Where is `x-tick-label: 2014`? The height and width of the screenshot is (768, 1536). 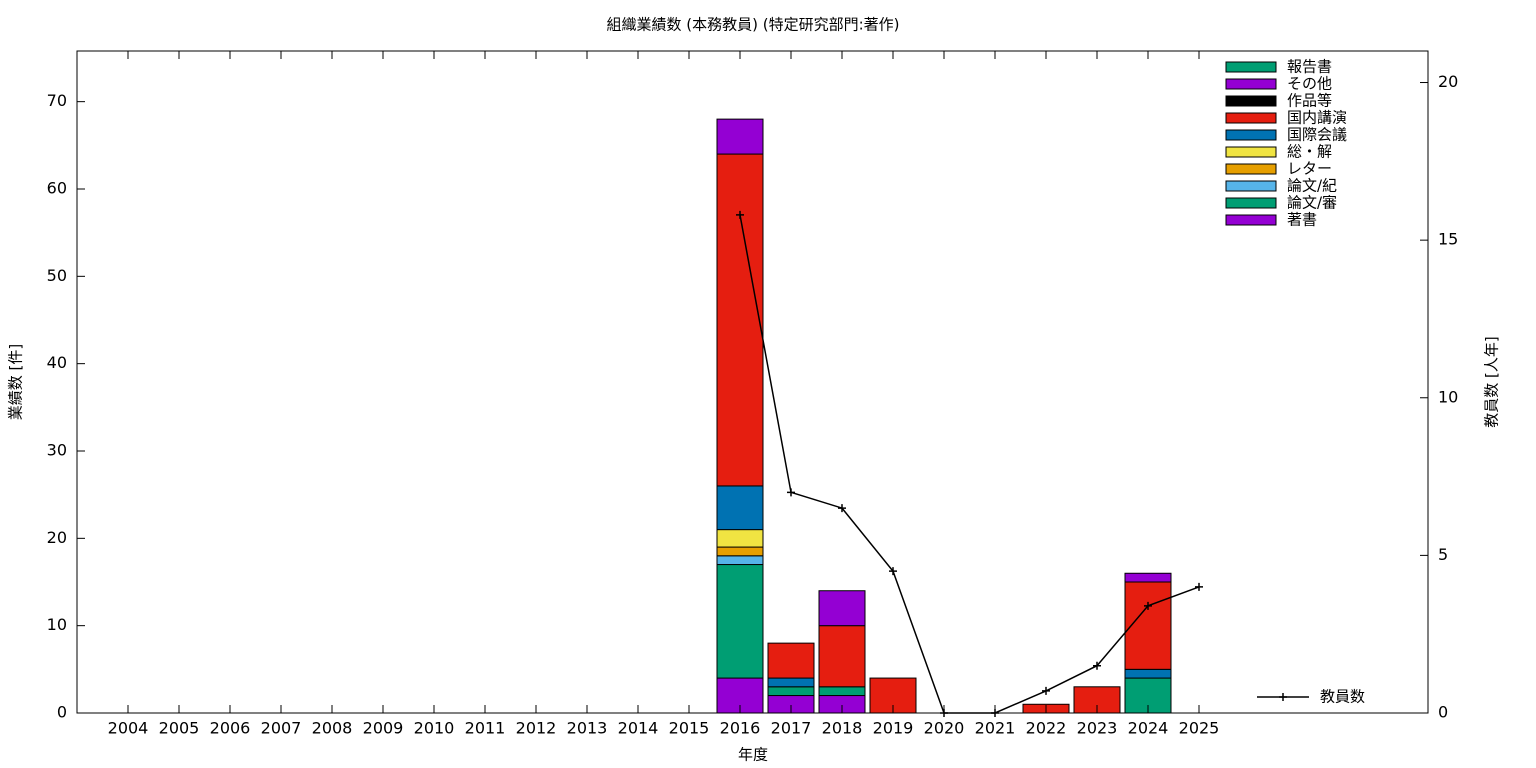 x-tick-label: 2014 is located at coordinates (638, 728).